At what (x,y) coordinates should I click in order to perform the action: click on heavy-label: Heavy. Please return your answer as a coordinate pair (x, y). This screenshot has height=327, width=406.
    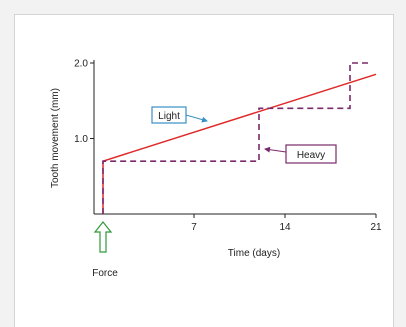
    Looking at the image, I should click on (311, 155).